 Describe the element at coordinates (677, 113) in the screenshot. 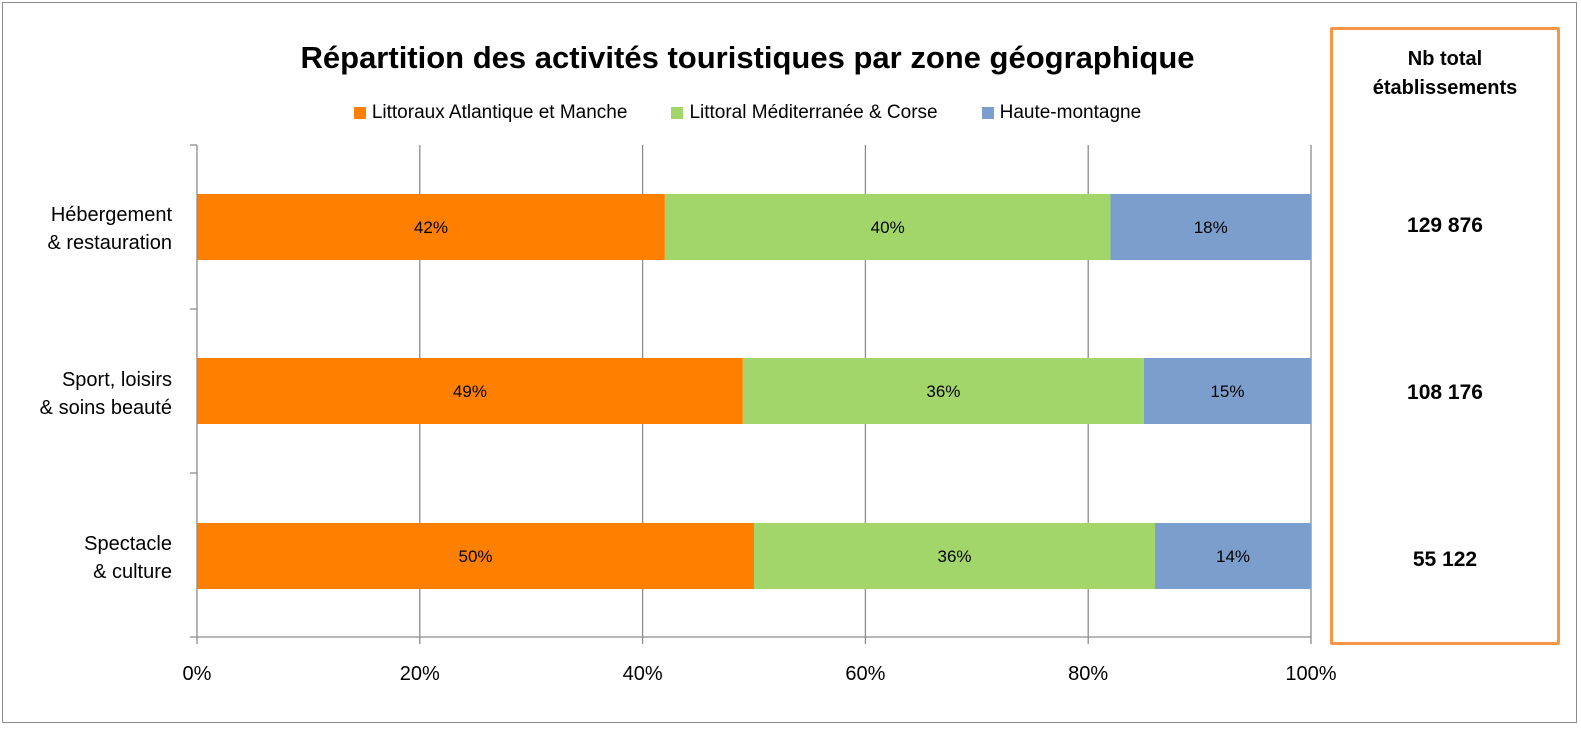

I see `legend-swatch-mediterranee` at that location.